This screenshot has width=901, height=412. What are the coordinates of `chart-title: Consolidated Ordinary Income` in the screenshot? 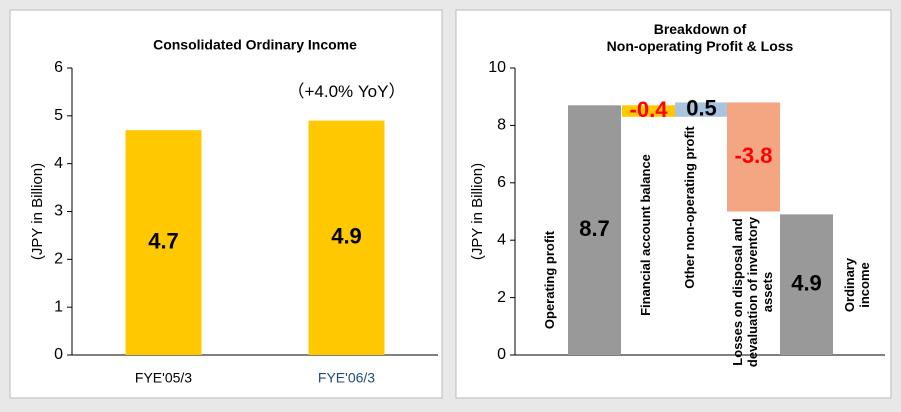 It's located at (255, 45).